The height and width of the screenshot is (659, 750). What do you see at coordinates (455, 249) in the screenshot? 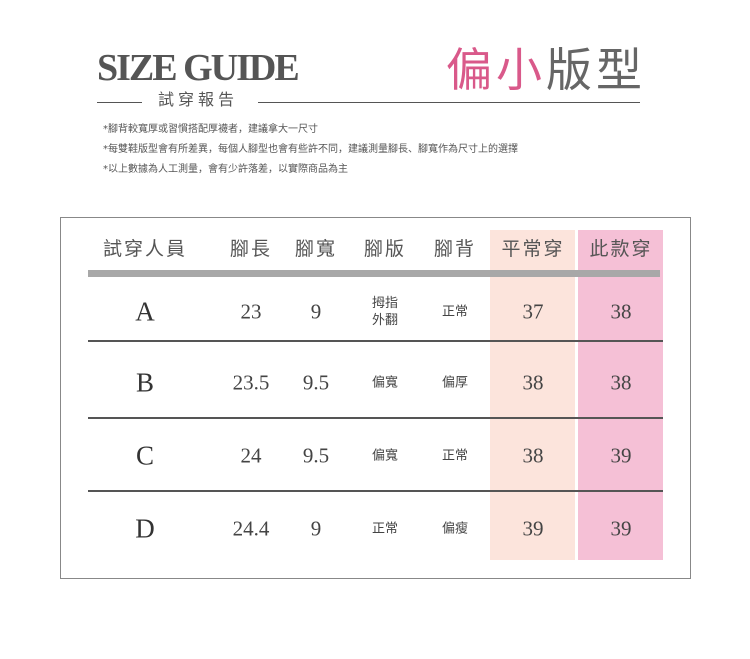
I see `header-instep: 腳背` at bounding box center [455, 249].